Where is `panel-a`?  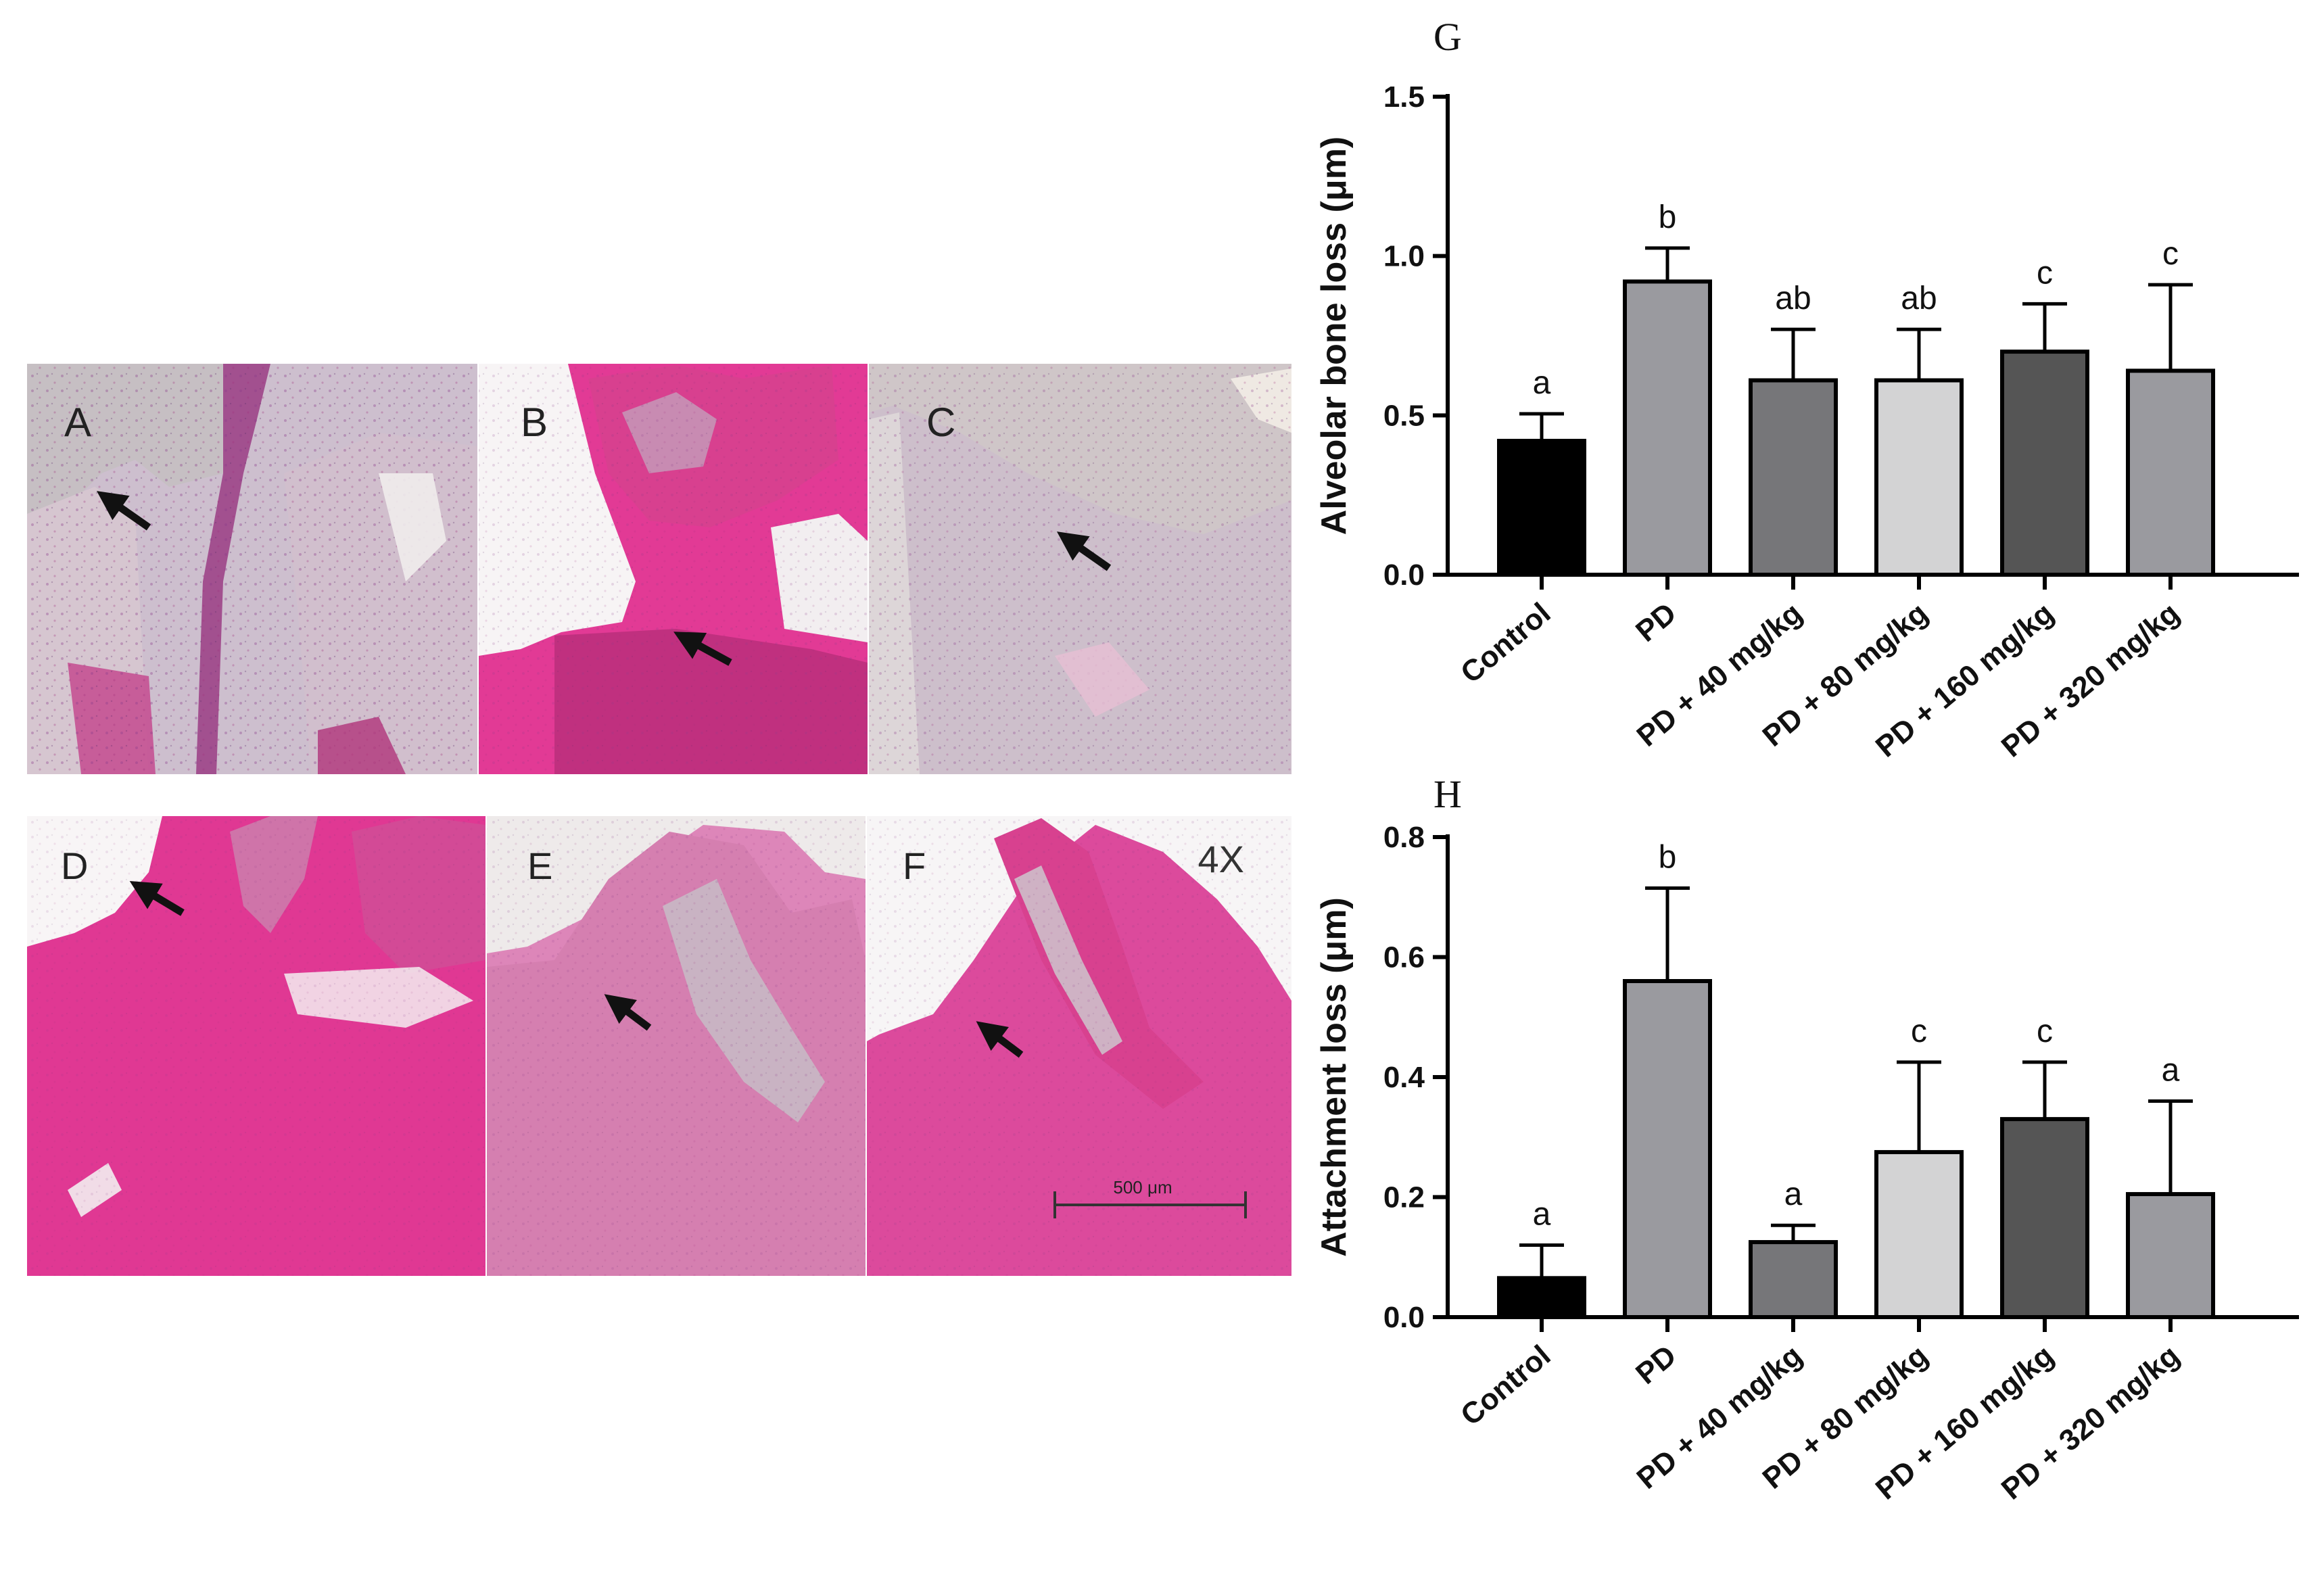
panel-a is located at coordinates (252, 569).